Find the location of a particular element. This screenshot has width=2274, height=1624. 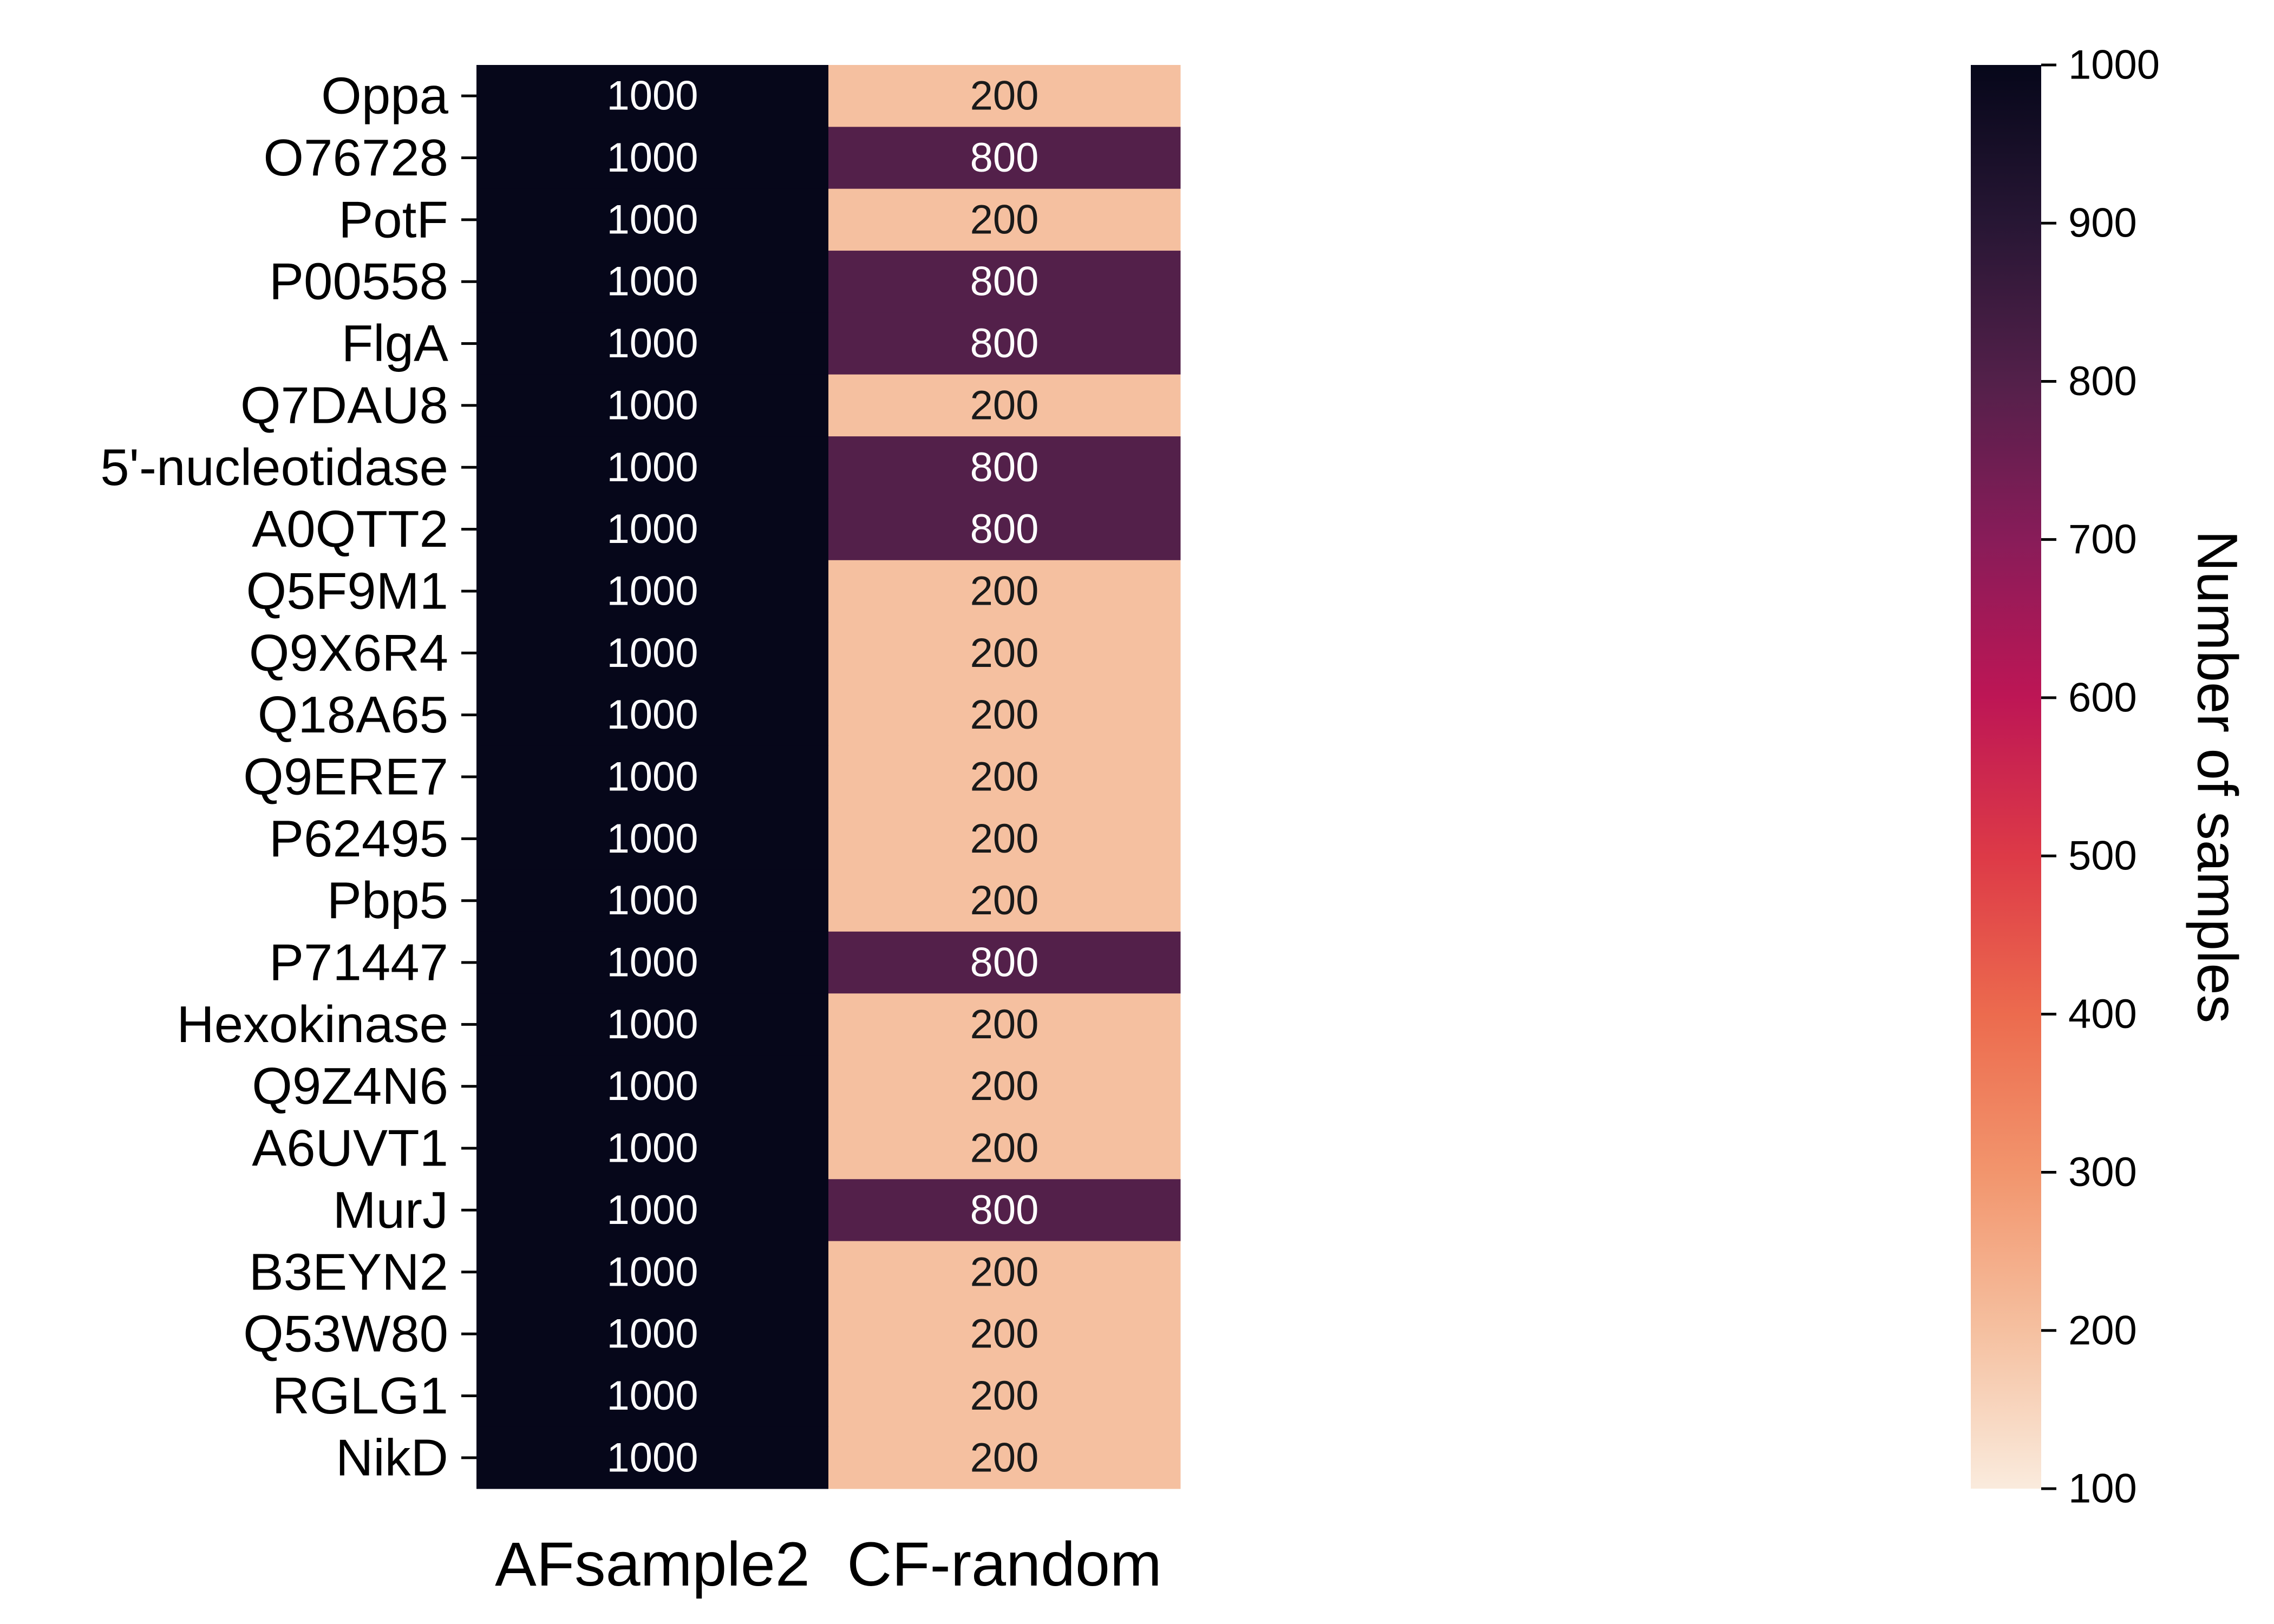

row-label: Q9X6R4 is located at coordinates (349, 653).